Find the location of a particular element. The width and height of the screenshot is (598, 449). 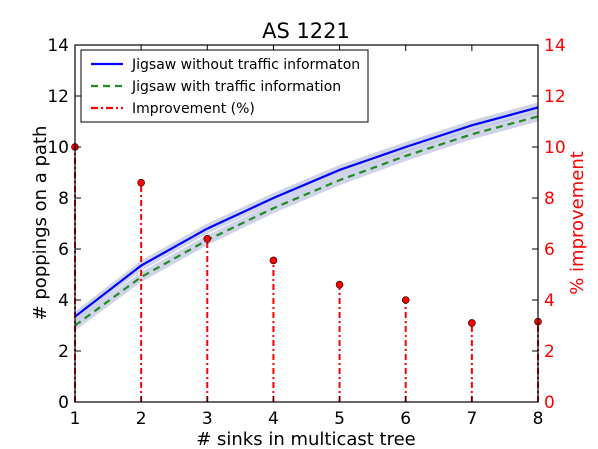

y-right-tick-label: 10 is located at coordinates (555, 148).